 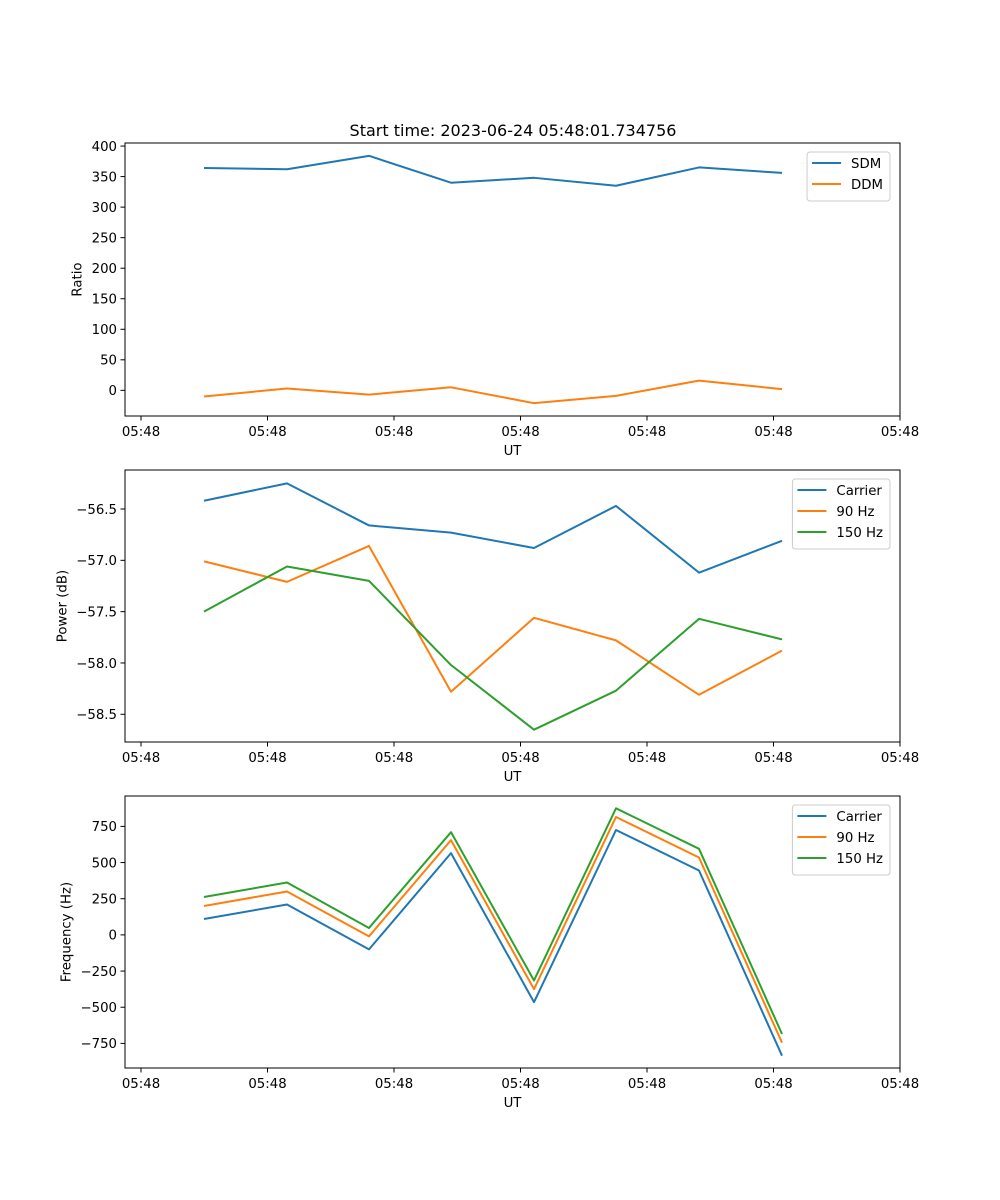 I want to click on y-tick-label: −56.5, so click(x=96, y=510).